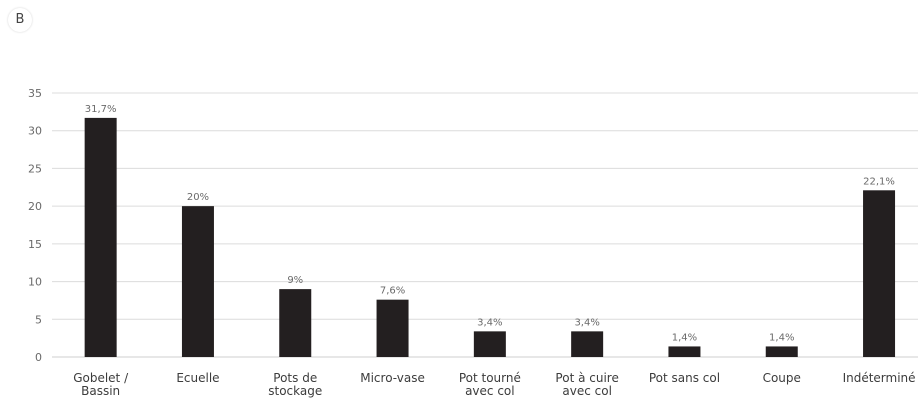 This screenshot has width=923, height=399. Describe the element at coordinates (392, 291) in the screenshot. I see `data-label: 7,6%` at that location.